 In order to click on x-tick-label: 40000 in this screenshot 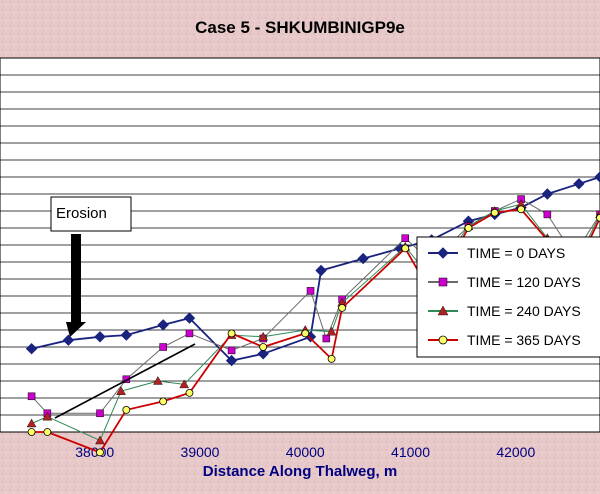, I will do `click(305, 452)`.